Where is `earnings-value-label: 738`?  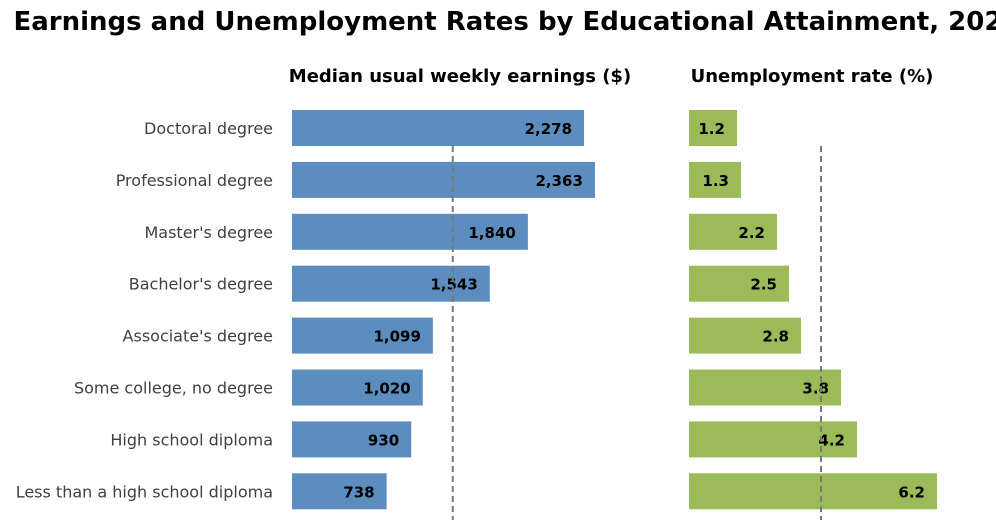 earnings-value-label: 738 is located at coordinates (358, 492).